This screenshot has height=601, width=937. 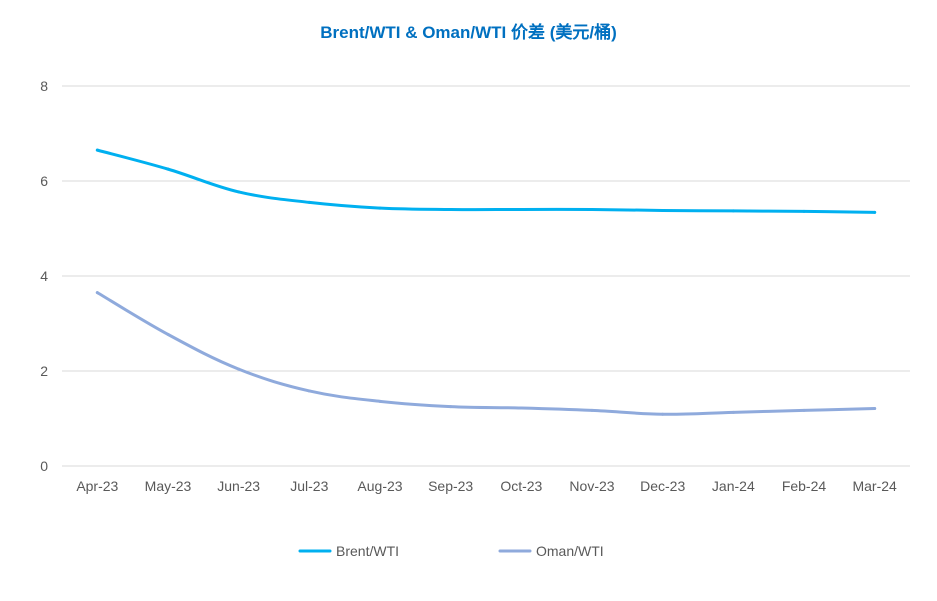 I want to click on x-tick-label: Mar-24, so click(x=874, y=486).